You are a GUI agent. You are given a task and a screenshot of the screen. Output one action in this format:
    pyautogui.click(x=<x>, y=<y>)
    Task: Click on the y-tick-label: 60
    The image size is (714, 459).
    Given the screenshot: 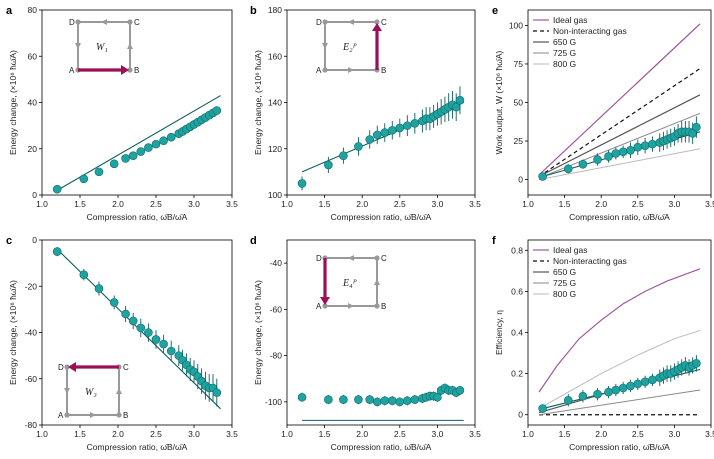 What is the action you would take?
    pyautogui.click(x=33, y=56)
    